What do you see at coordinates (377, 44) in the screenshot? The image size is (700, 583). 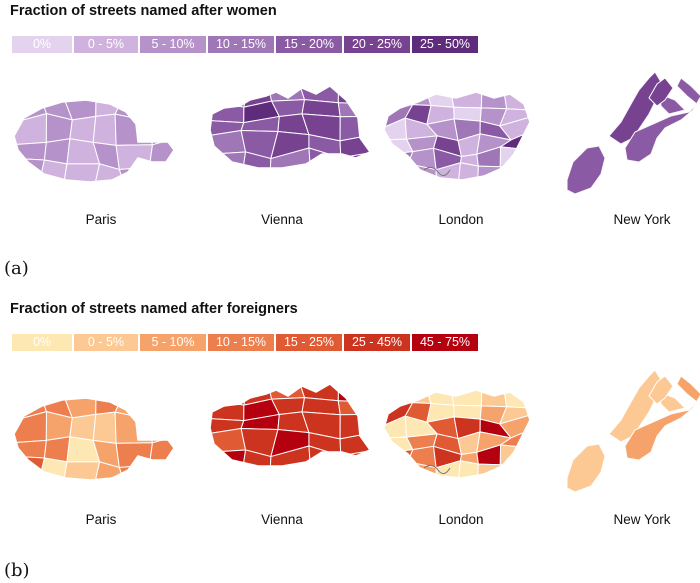 I see `legend-item: 20 - 25%` at bounding box center [377, 44].